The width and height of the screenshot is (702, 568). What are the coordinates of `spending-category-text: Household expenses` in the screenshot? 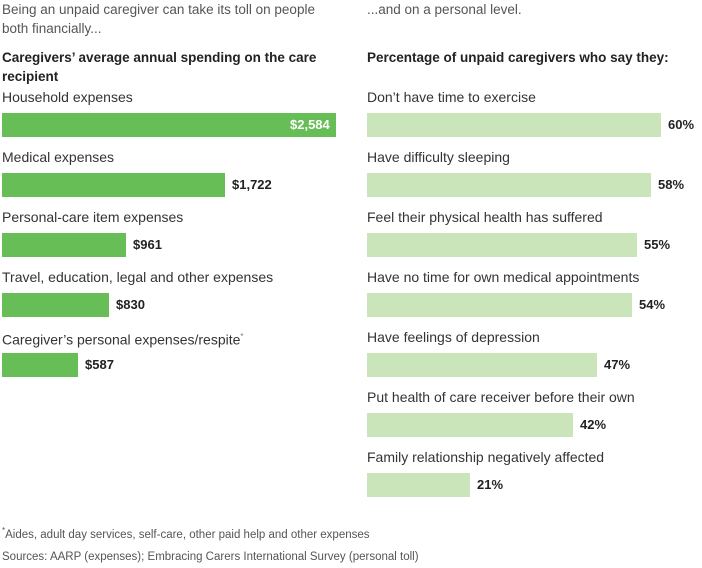 It's located at (67, 97).